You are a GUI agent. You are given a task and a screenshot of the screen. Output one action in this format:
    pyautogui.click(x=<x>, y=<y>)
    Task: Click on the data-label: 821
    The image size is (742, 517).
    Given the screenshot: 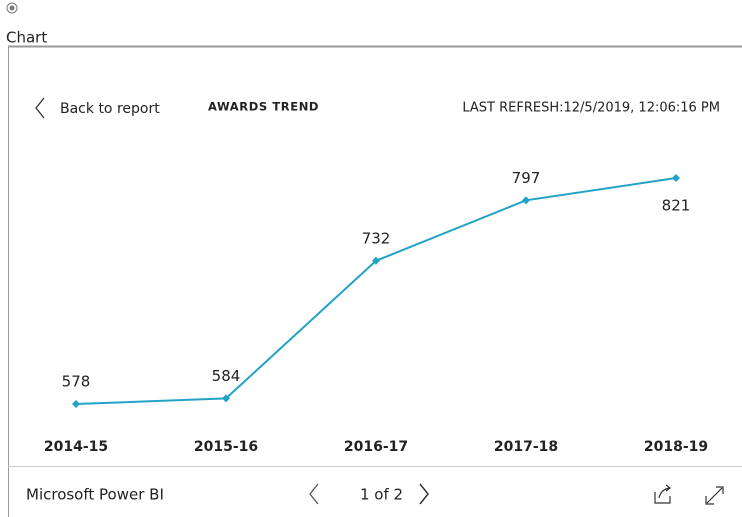 What is the action you would take?
    pyautogui.click(x=676, y=206)
    